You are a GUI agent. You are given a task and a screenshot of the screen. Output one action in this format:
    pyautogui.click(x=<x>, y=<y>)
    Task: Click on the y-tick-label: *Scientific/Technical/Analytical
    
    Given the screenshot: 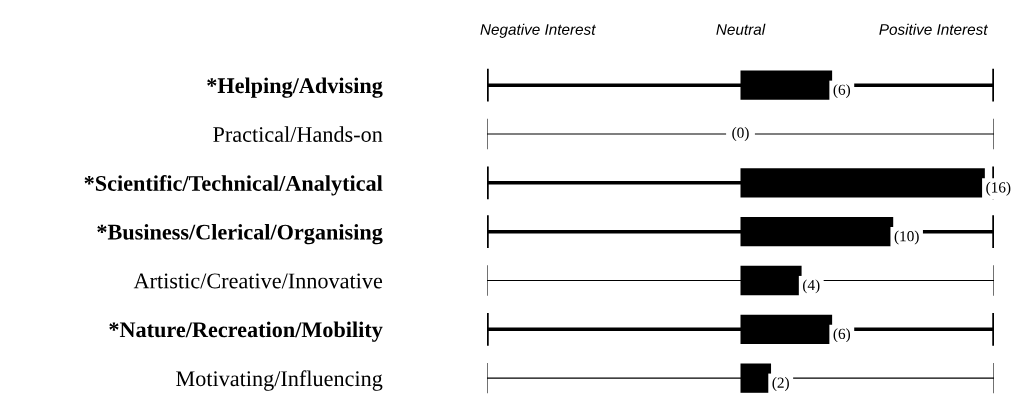 What is the action you would take?
    pyautogui.click(x=233, y=185)
    